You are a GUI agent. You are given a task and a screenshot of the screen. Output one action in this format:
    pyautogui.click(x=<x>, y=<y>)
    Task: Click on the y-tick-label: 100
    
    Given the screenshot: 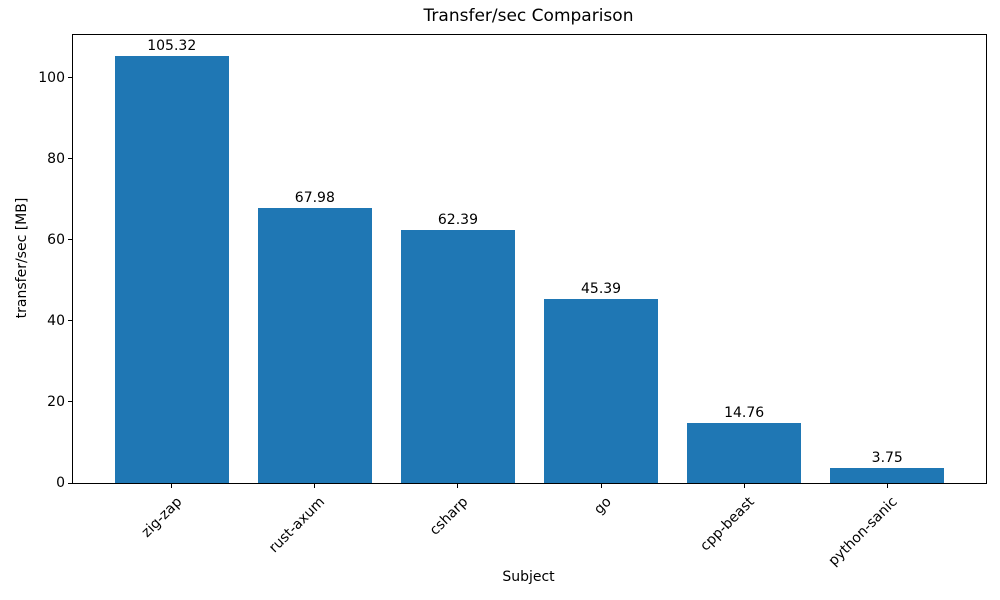 What is the action you would take?
    pyautogui.click(x=51, y=77)
    